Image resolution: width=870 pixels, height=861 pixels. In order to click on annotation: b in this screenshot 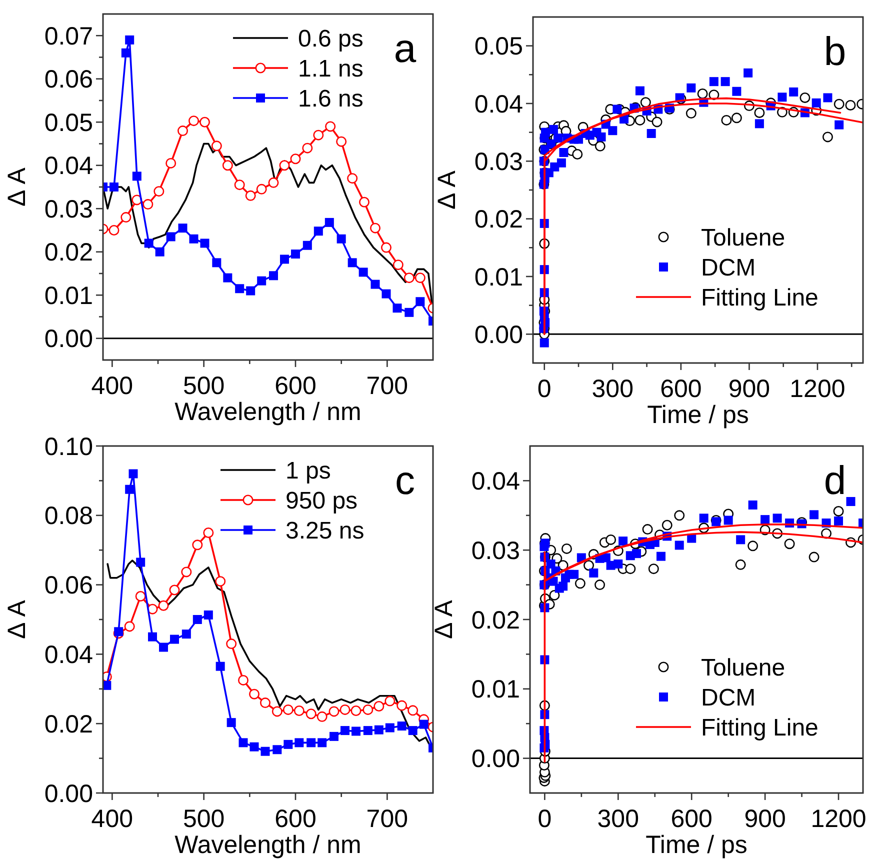, I will do `click(835, 52)`.